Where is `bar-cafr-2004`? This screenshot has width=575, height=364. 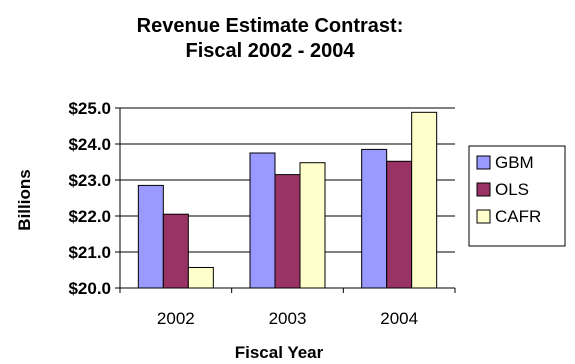
bar-cafr-2004 is located at coordinates (424, 200).